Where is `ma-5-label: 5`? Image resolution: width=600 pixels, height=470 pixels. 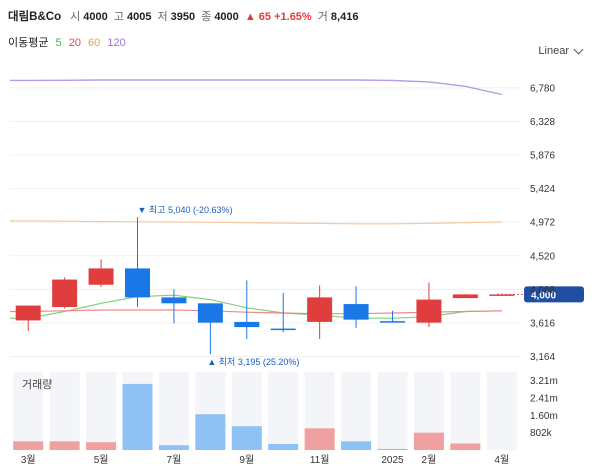 ma-5-label: 5 is located at coordinates (58, 43).